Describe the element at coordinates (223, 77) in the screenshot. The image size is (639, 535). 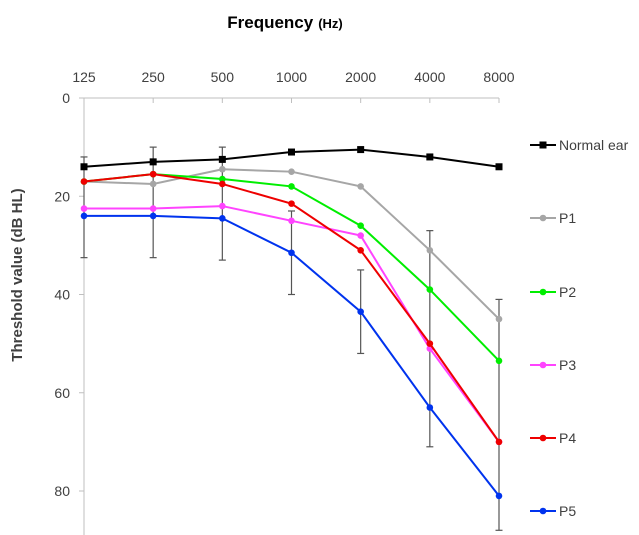
I see `x-tick-label: 500` at that location.